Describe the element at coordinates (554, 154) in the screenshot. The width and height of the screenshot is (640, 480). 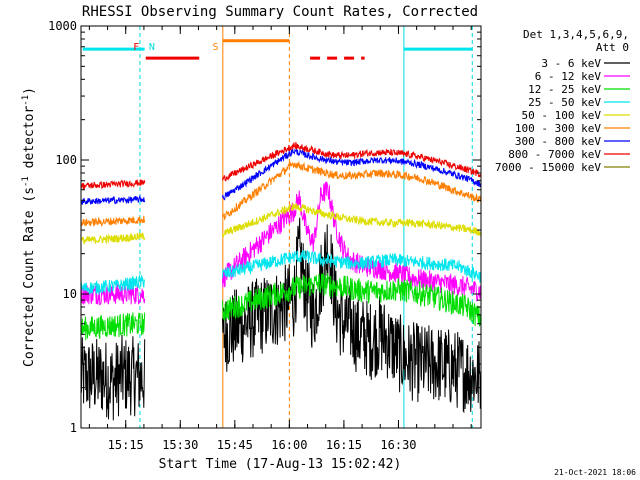
I see `legend-label-7: 800 - 7000 keV` at that location.